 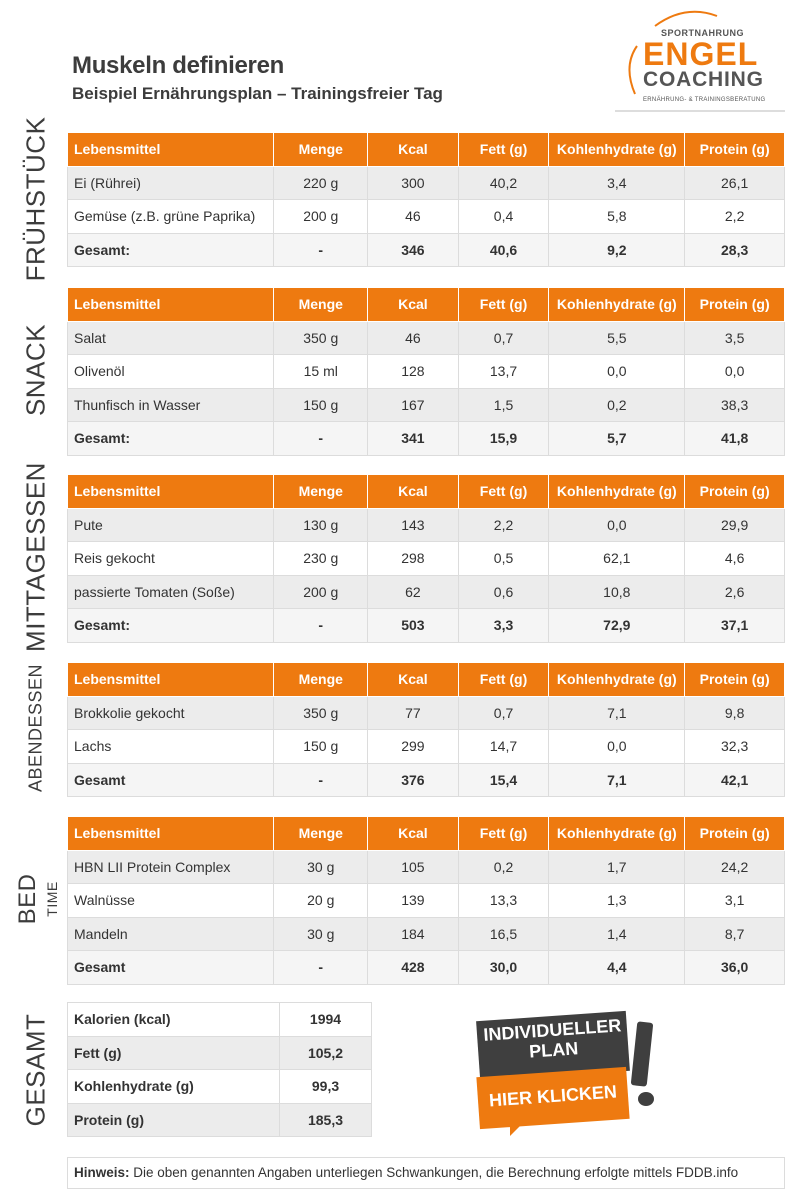 What do you see at coordinates (703, 79) in the screenshot?
I see `logo-line-3: COACHING` at bounding box center [703, 79].